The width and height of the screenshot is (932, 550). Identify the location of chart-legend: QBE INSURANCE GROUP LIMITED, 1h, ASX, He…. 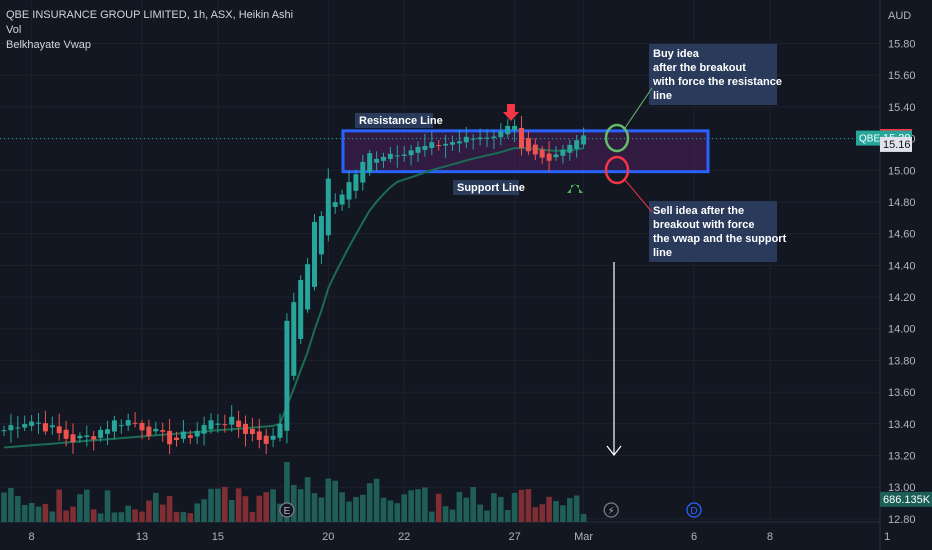
(149, 30).